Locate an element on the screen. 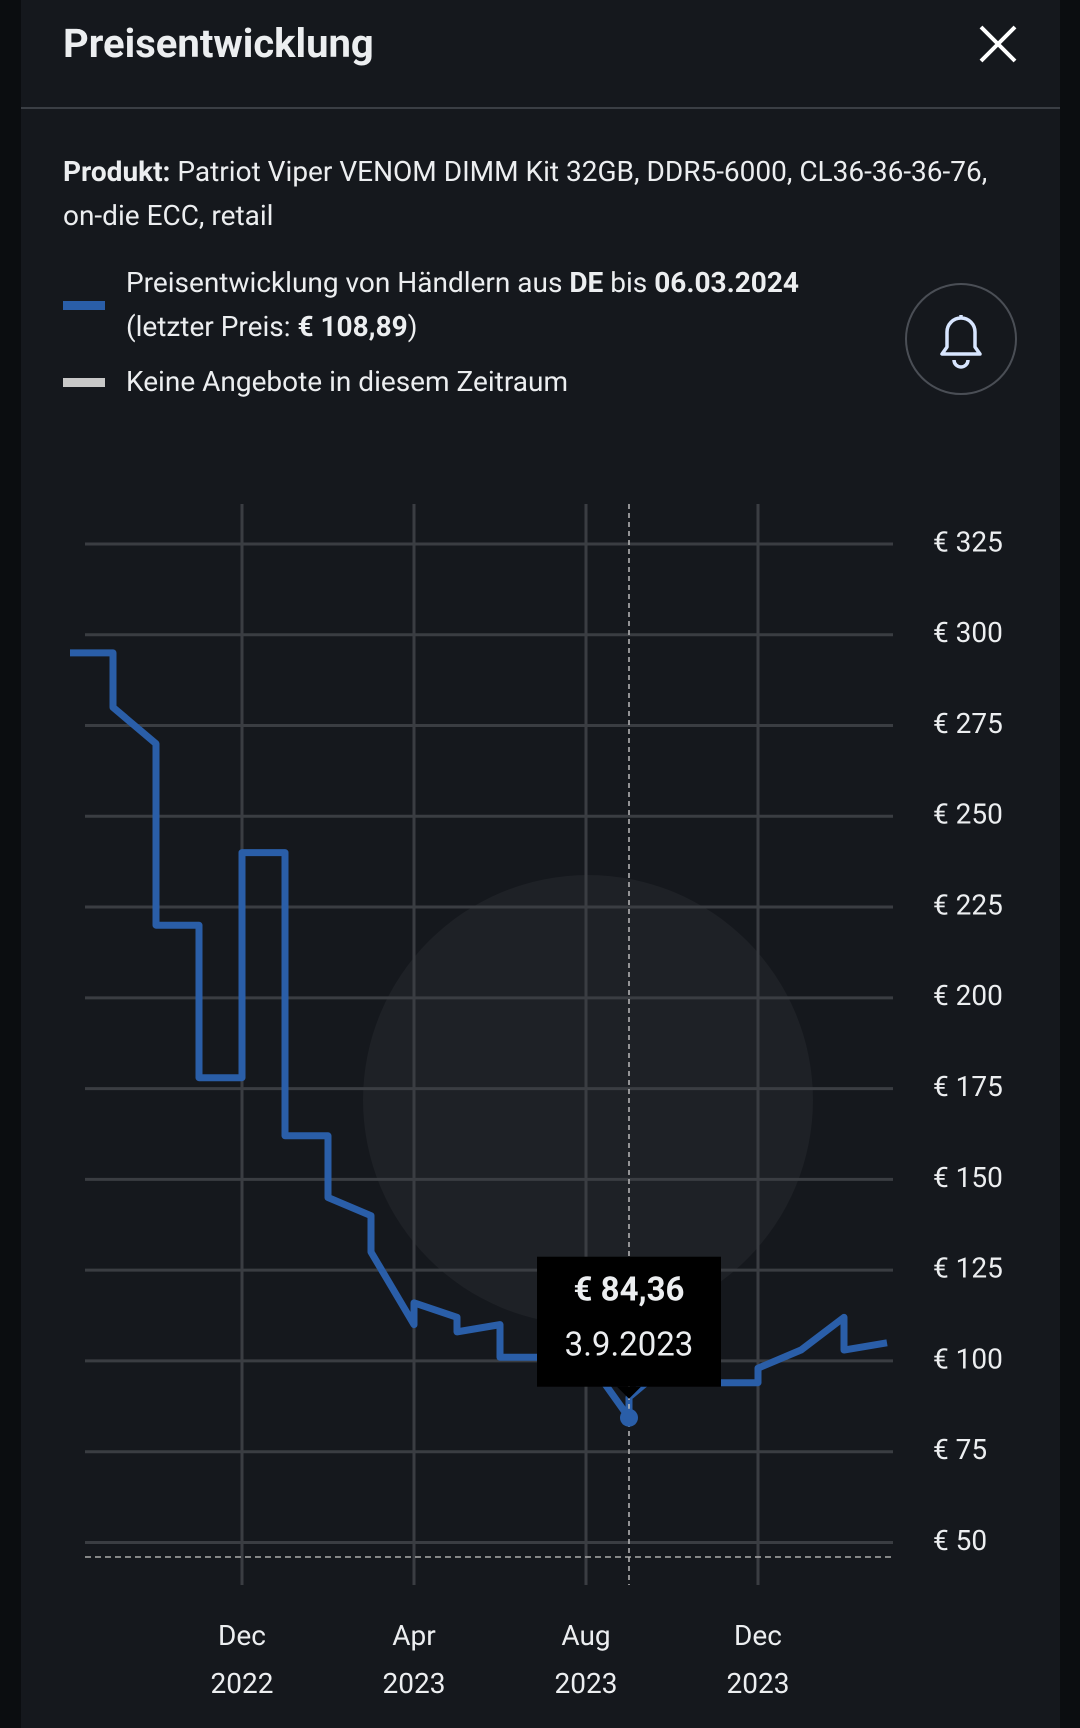 The width and height of the screenshot is (1080, 1728). y-tick-label: € 325 is located at coordinates (968, 541).